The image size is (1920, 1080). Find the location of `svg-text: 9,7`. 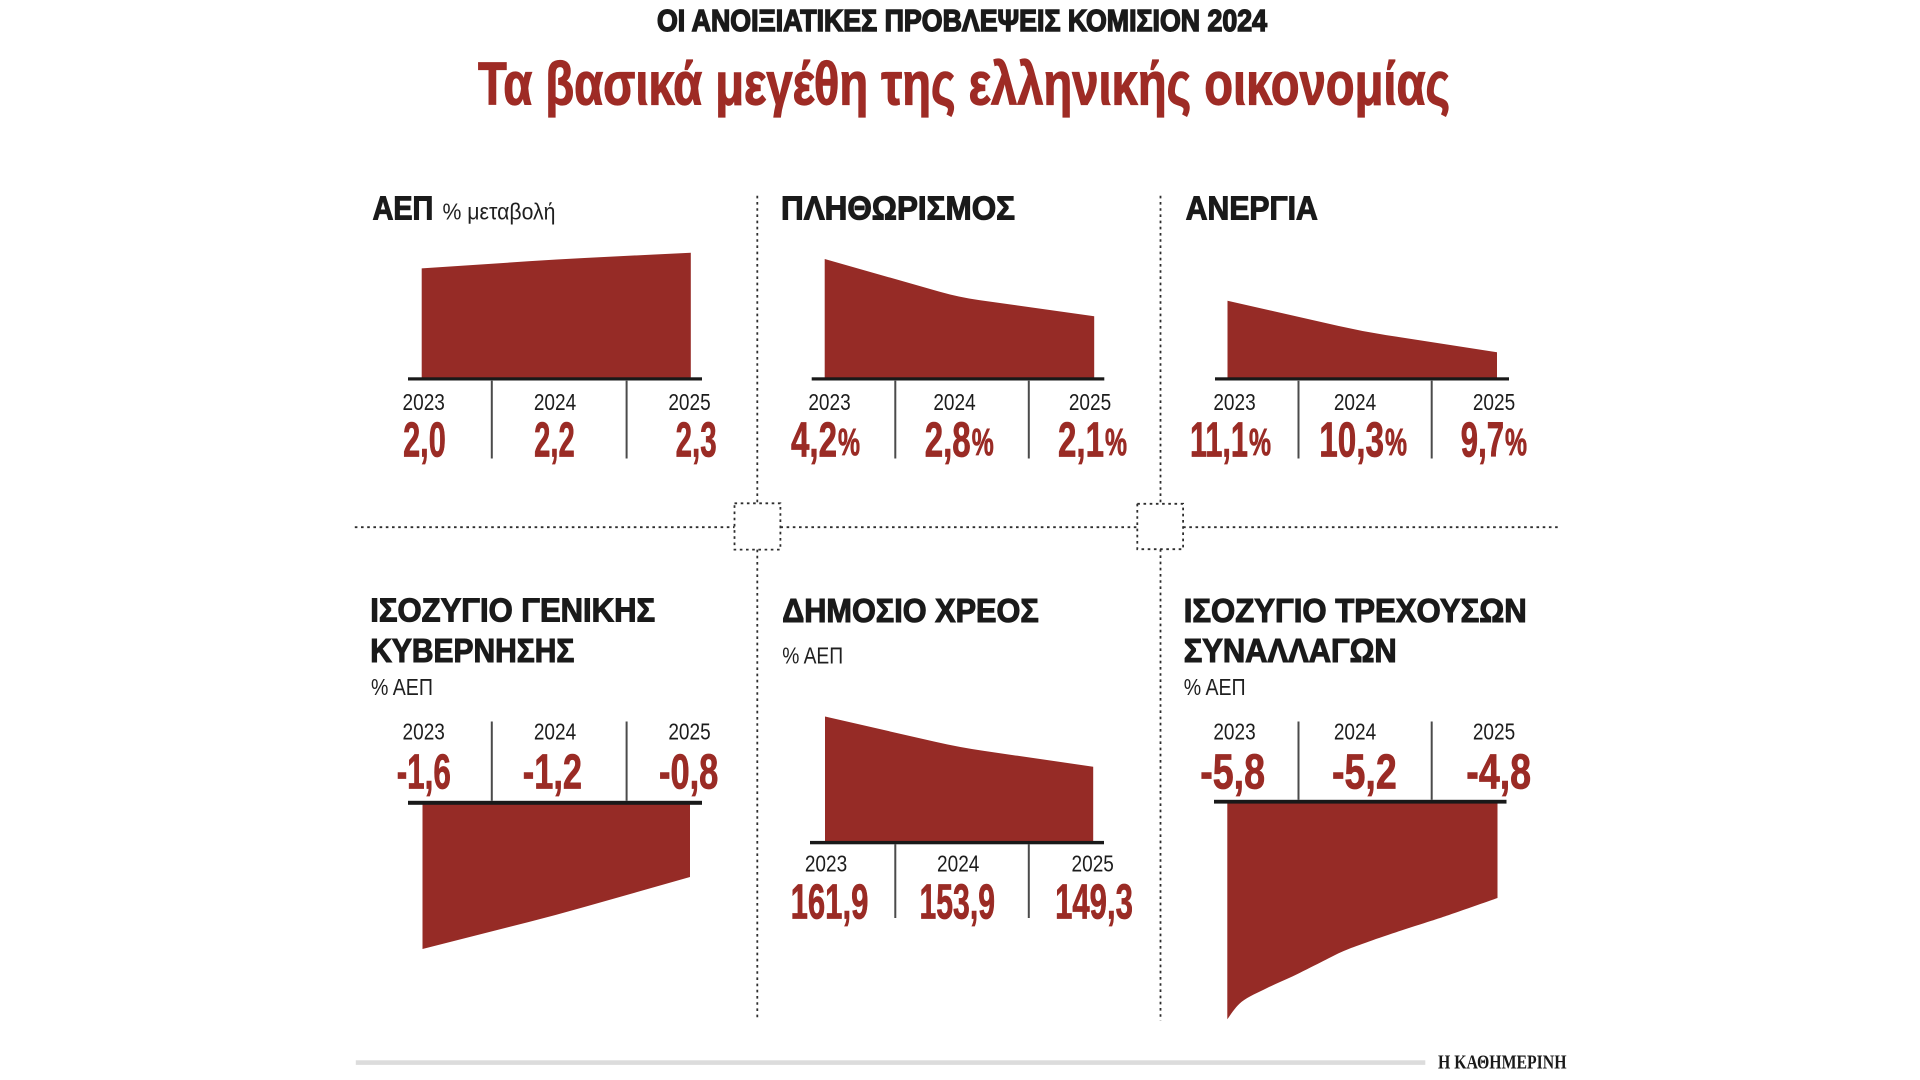

svg-text: 9,7 is located at coordinates (1482, 440).